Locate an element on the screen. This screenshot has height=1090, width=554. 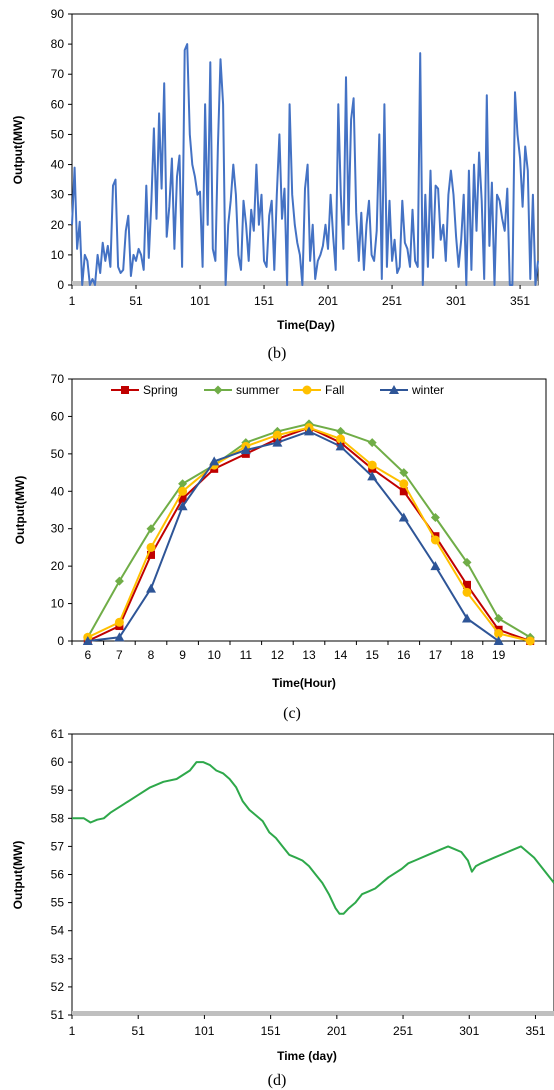
x-tick-label: 10 is located at coordinates (215, 655).